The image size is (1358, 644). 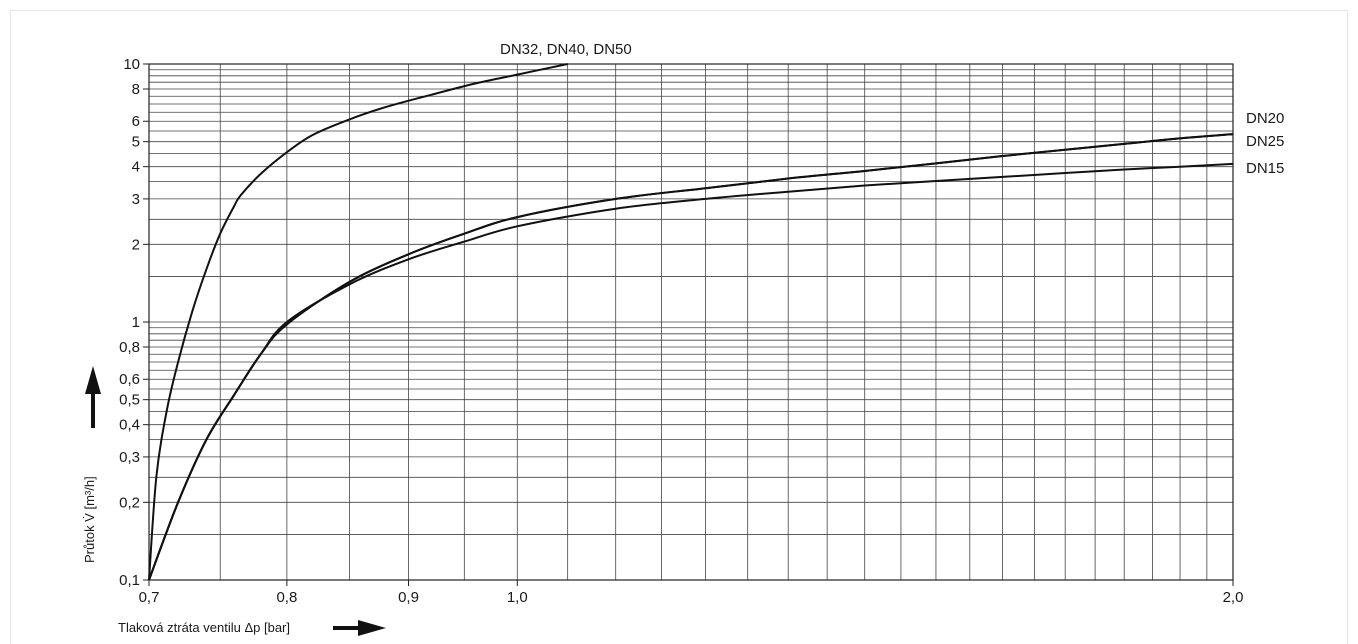 What do you see at coordinates (129, 322) in the screenshot?
I see `y-tick-labels: 0,1 0,2 0,3 0,4 0,5 0,6 0,8 1 2 3 4 5 6 8 10` at bounding box center [129, 322].